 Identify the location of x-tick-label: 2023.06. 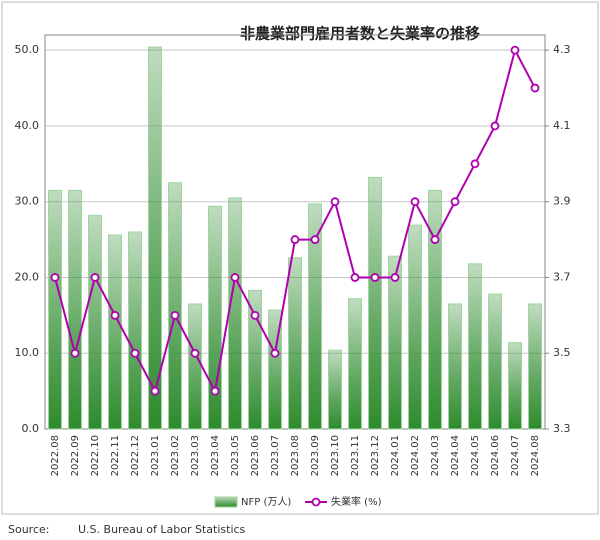
(255, 455).